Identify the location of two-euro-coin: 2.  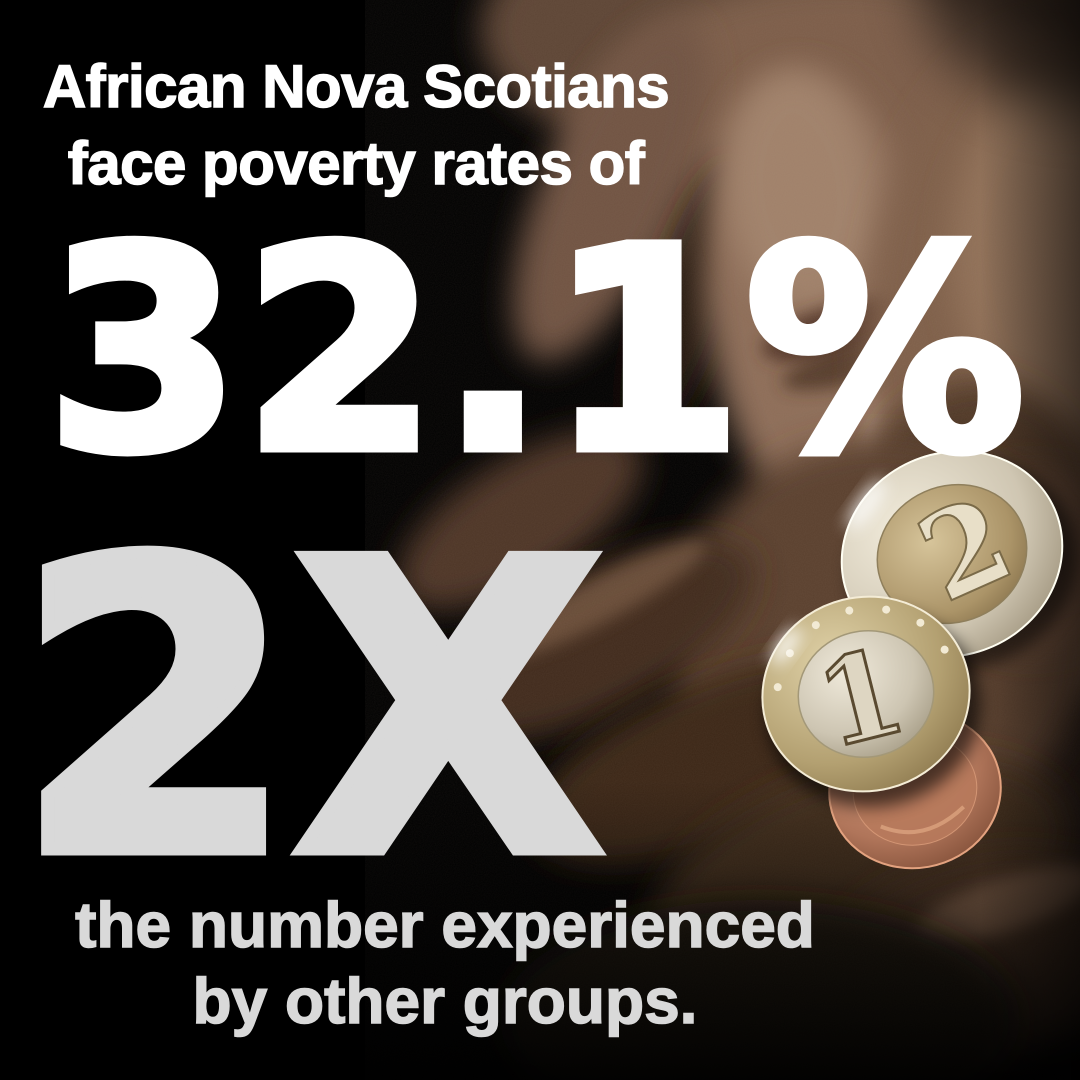
(959, 560).